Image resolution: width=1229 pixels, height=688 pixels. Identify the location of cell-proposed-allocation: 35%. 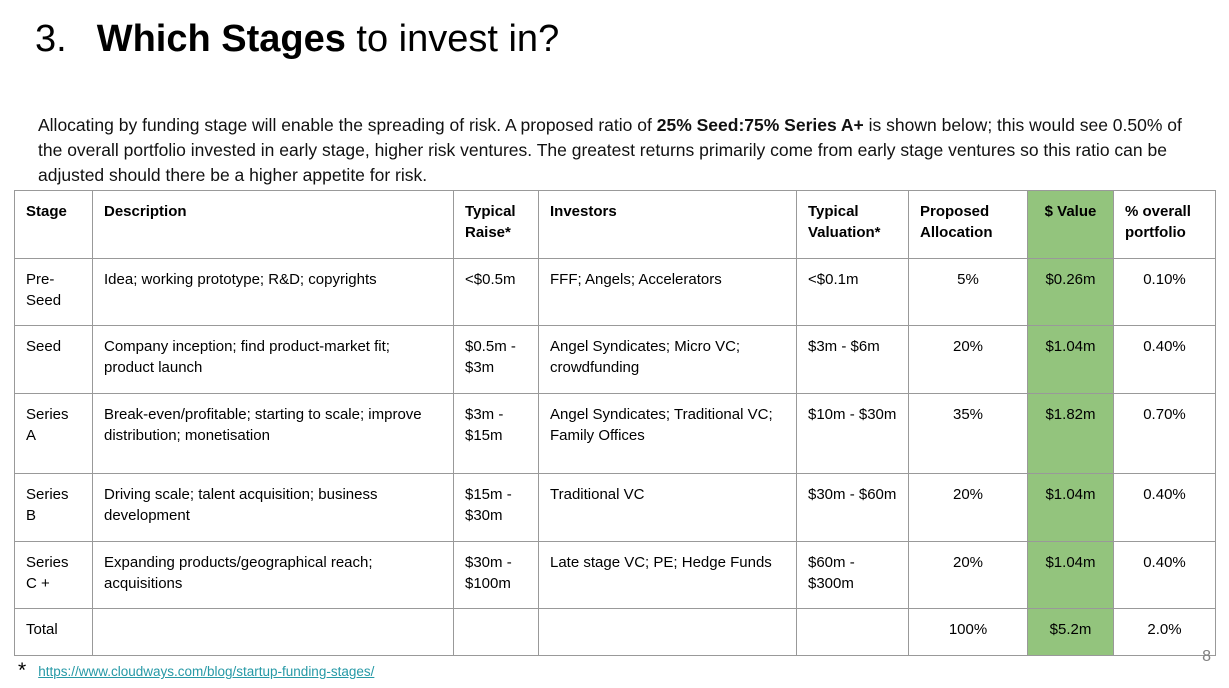
(968, 433).